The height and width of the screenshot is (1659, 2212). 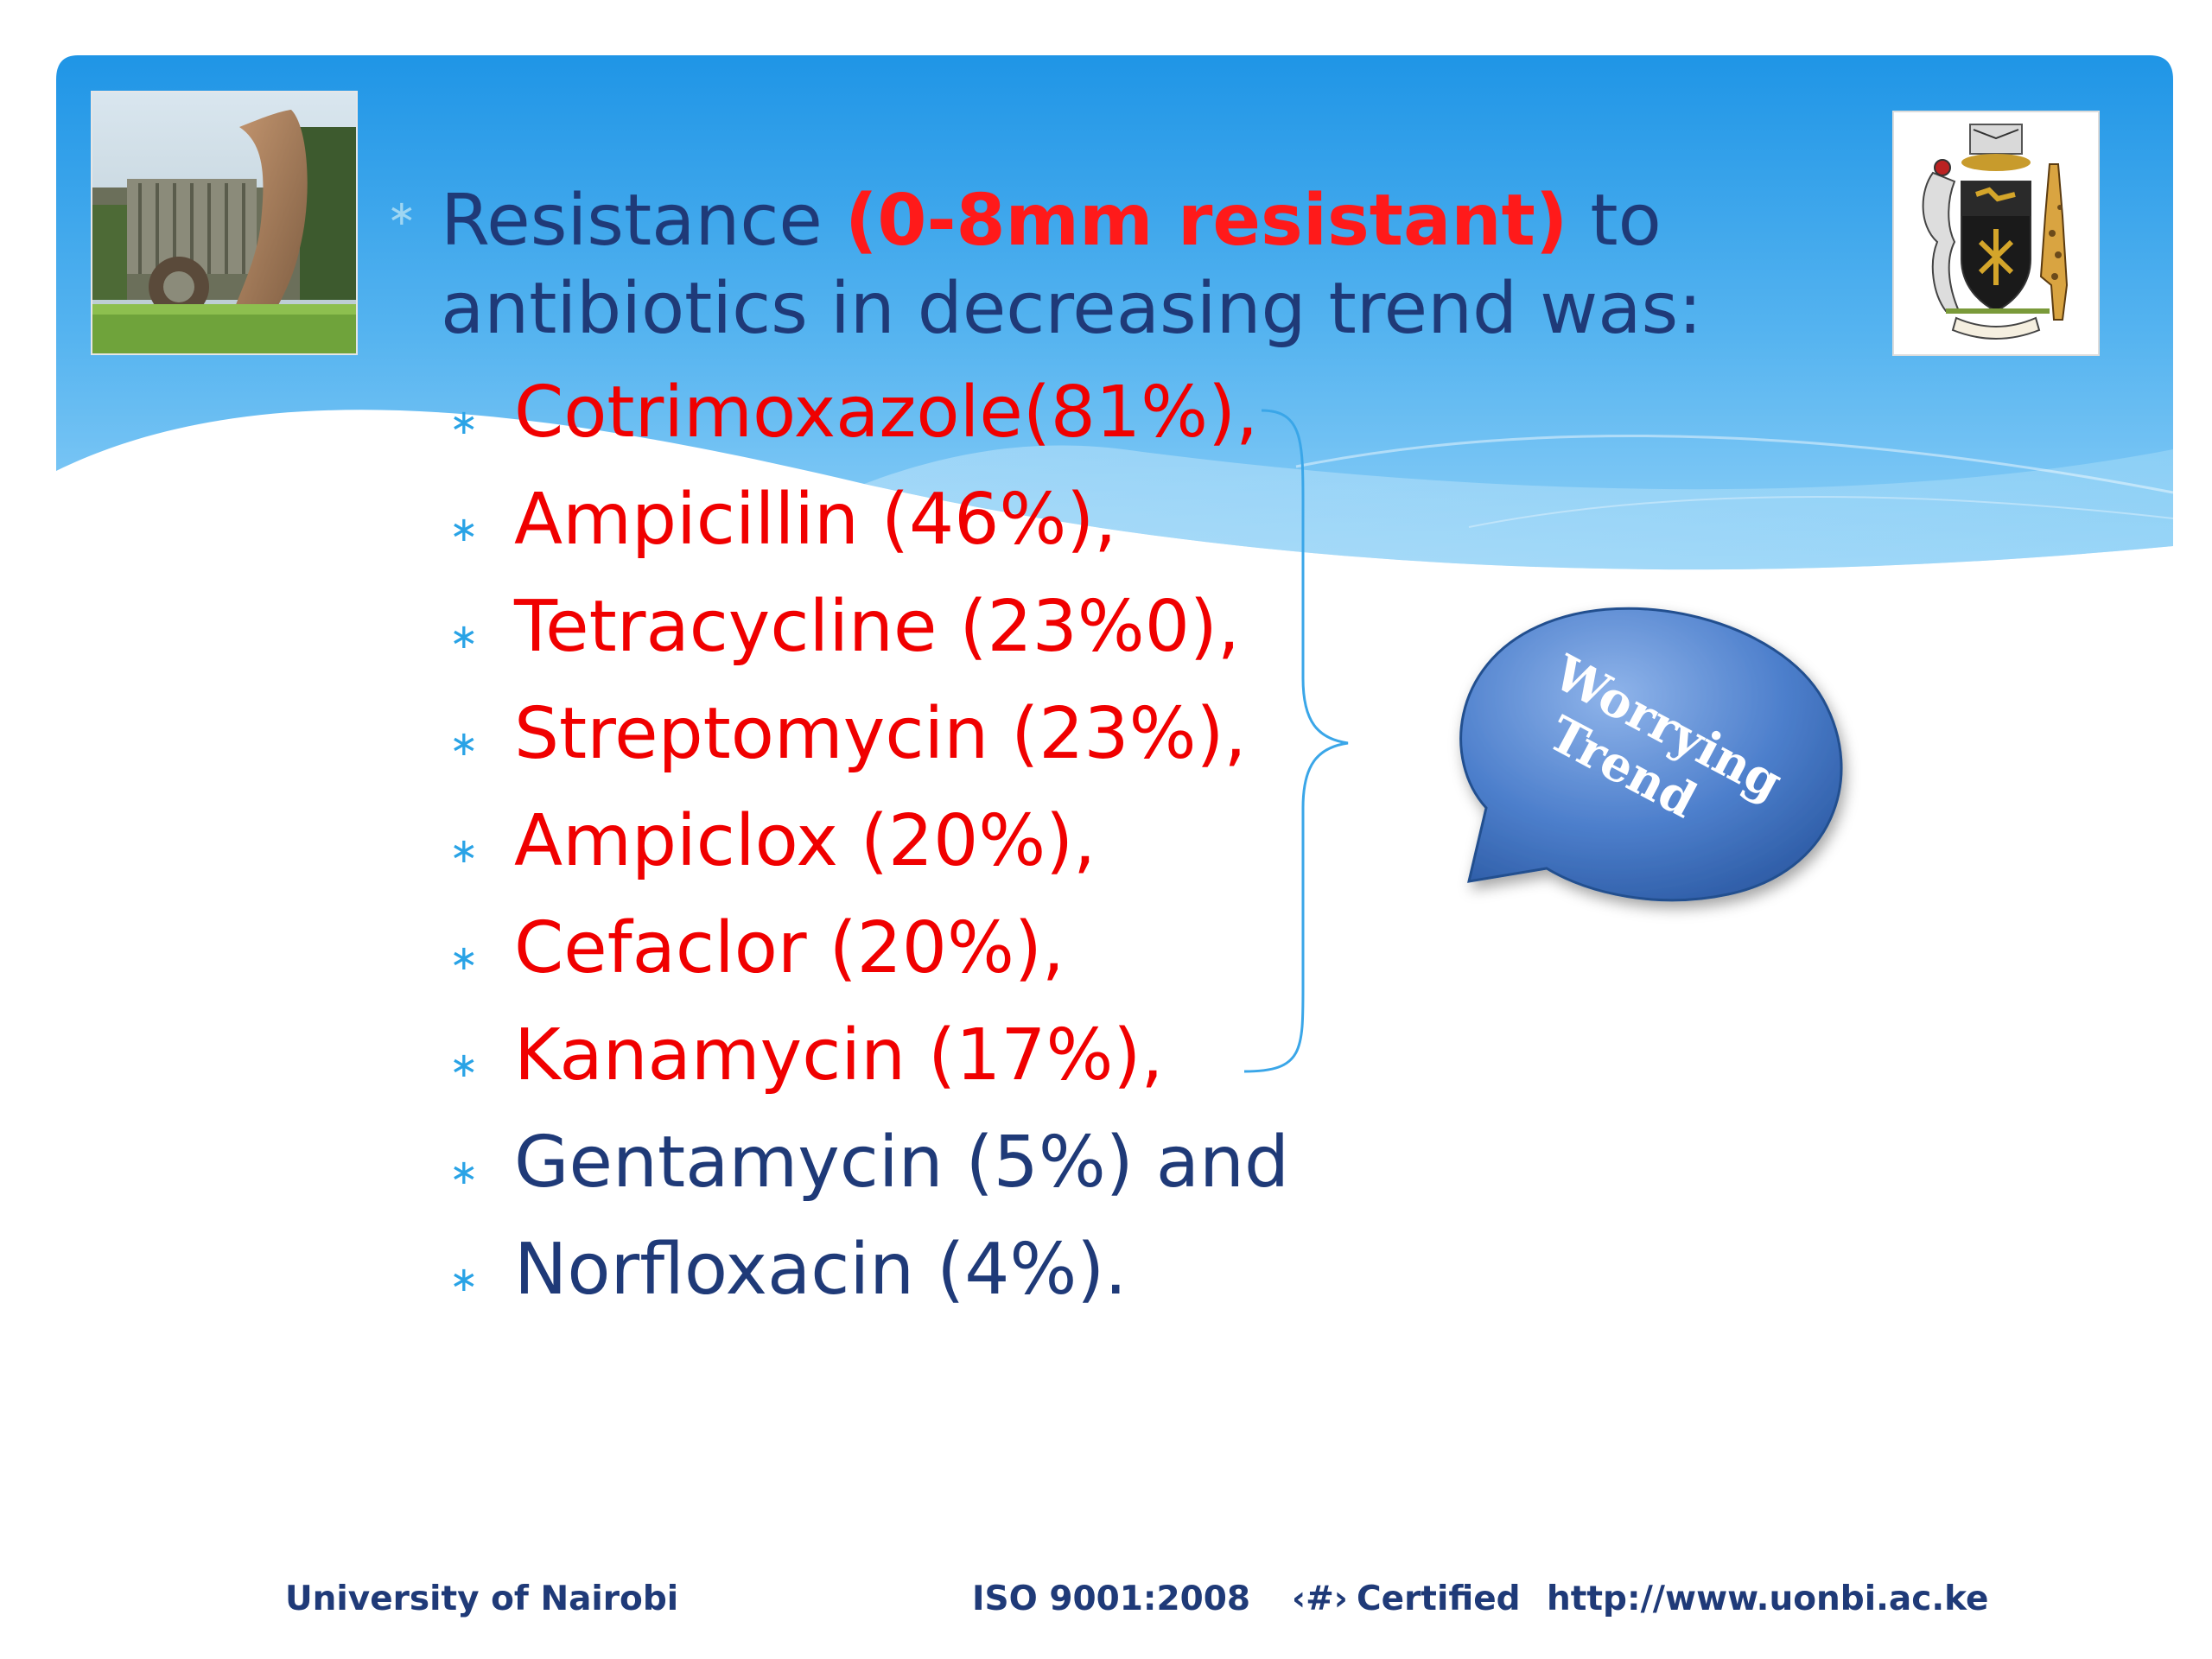 What do you see at coordinates (1206, 221) in the screenshot?
I see `heading-highlight: (0-8mm resistant)` at bounding box center [1206, 221].